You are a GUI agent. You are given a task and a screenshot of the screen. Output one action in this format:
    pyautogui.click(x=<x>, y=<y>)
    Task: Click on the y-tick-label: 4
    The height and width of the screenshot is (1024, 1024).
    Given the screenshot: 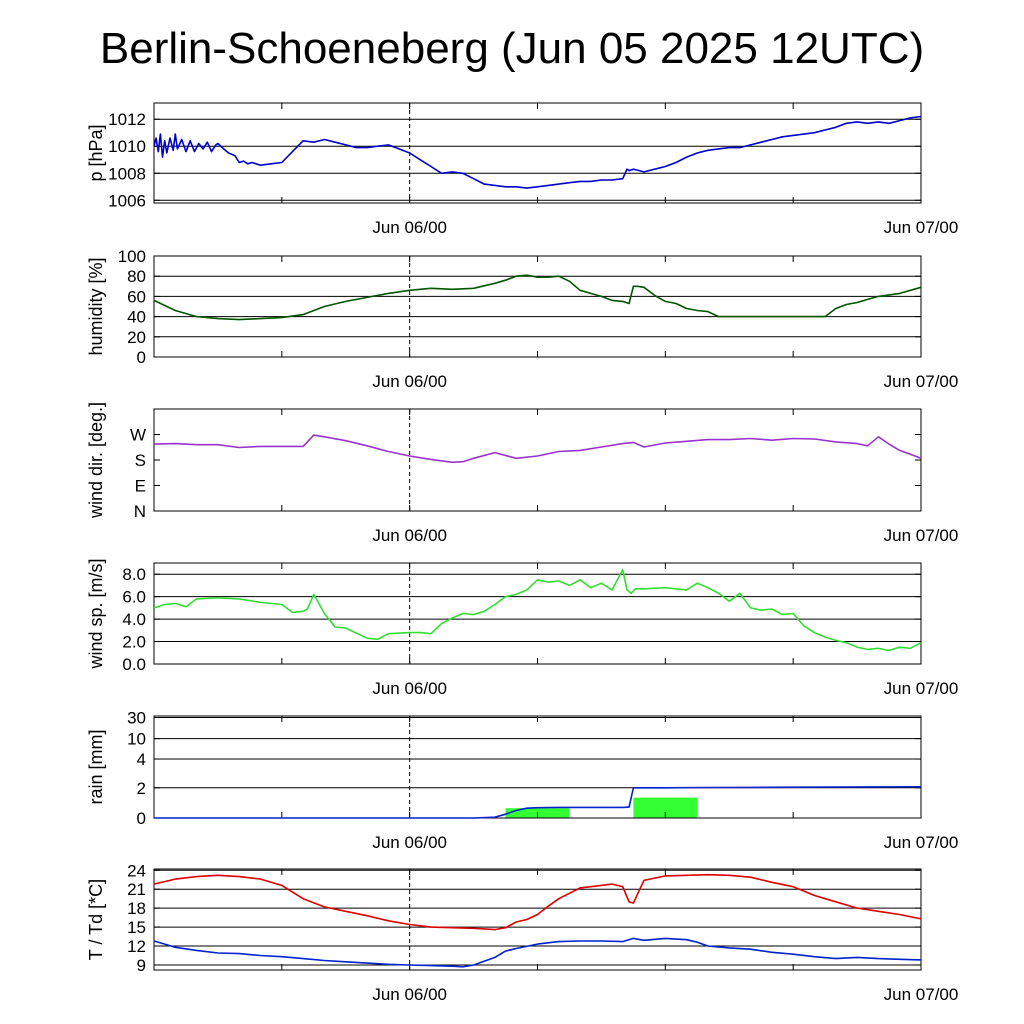 What is the action you would take?
    pyautogui.click(x=141, y=759)
    